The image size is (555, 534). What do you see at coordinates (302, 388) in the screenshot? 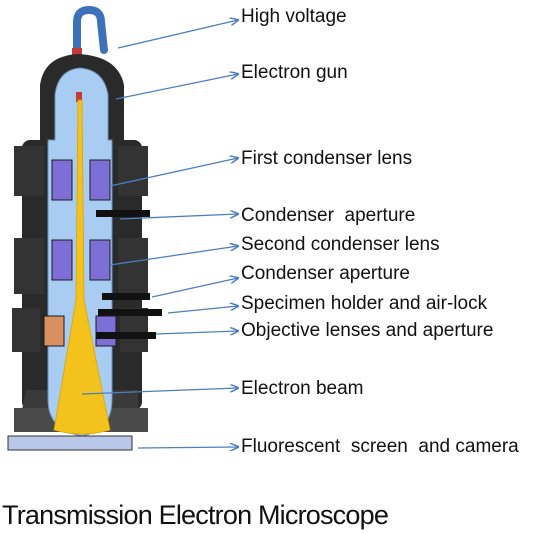
I see `label-electron-beam: Electron beam` at bounding box center [302, 388].